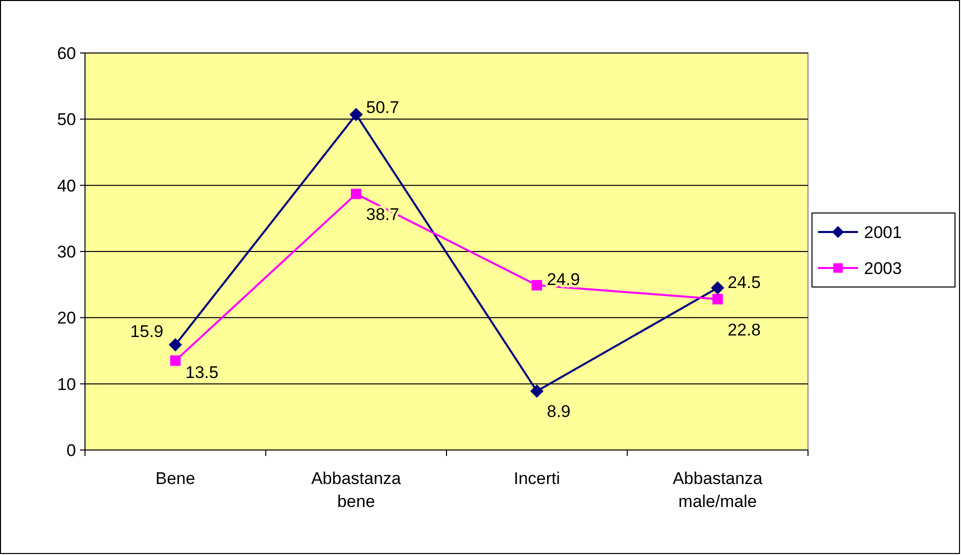  Describe the element at coordinates (744, 330) in the screenshot. I see `data-label: 22.8` at that location.